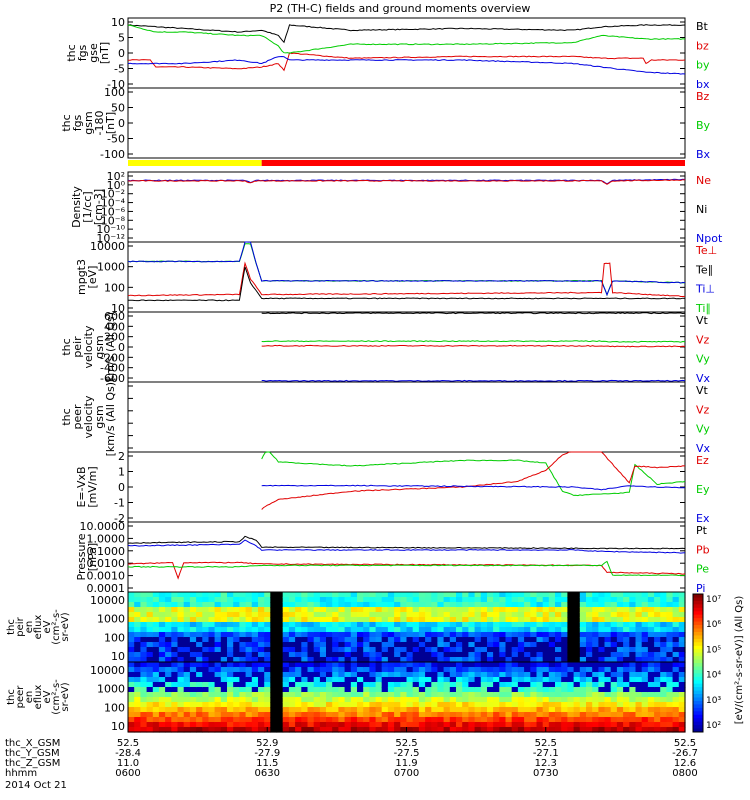  What do you see at coordinates (406, 763) in the screenshot?
I see `x-tick-label: 11.9` at bounding box center [406, 763].